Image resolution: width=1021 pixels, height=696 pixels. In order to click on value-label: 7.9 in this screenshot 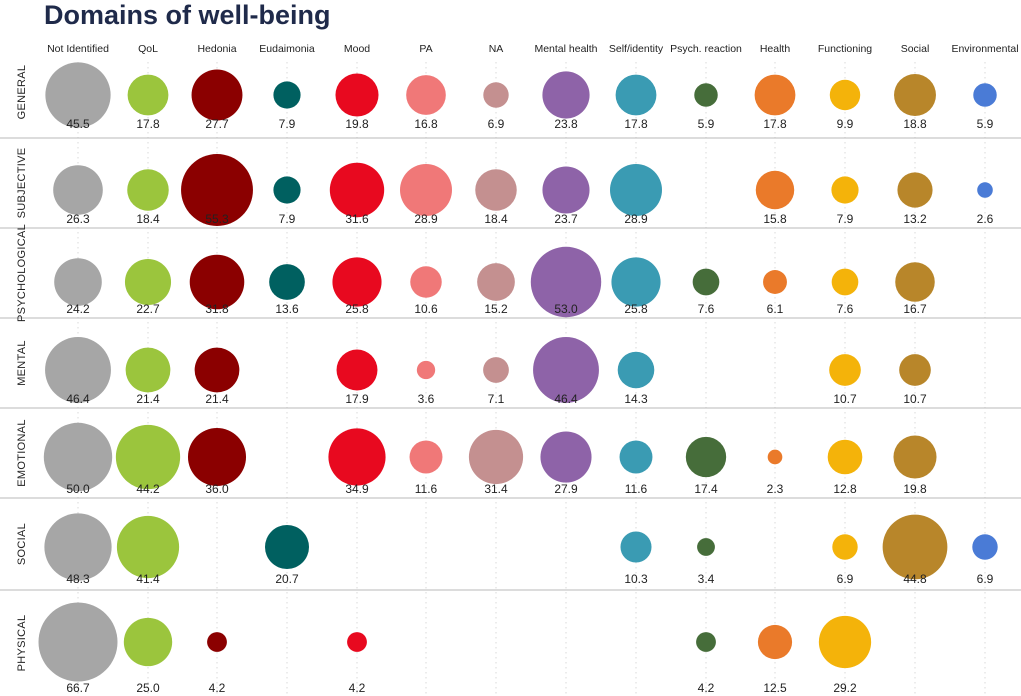, I will do `click(845, 219)`.